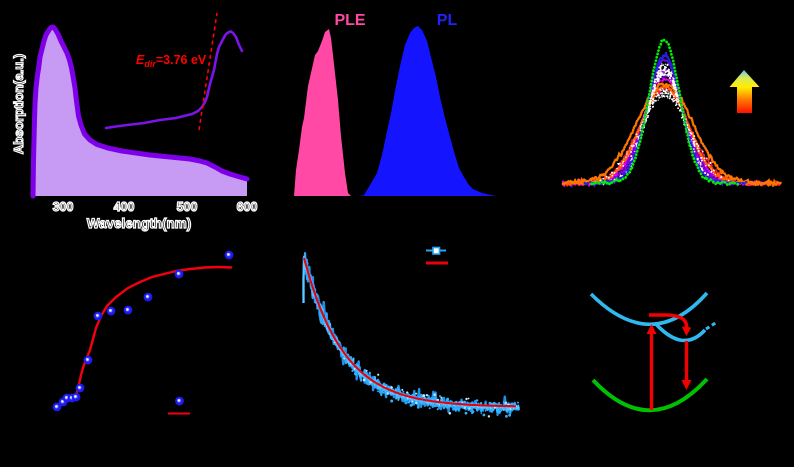  Describe the element at coordinates (139, 223) in the screenshot. I see `svg-text: Wavelength(nm)` at that location.